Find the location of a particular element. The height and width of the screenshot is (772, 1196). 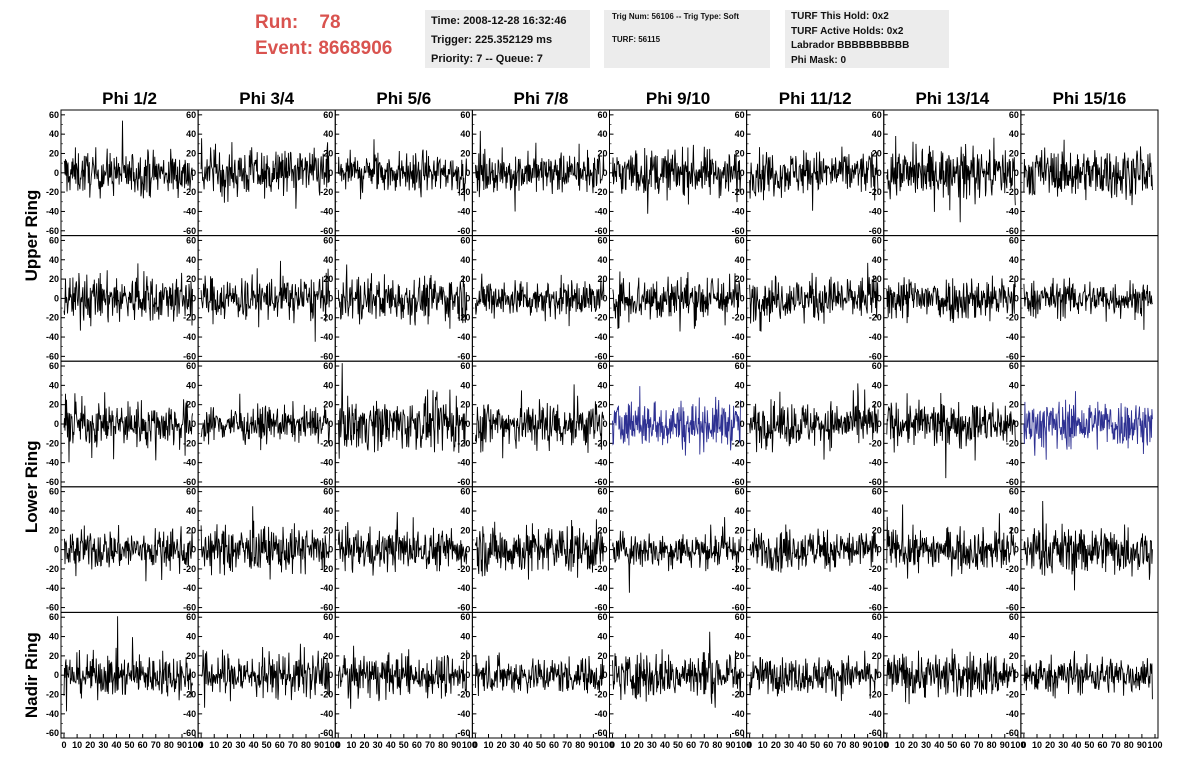

x-tick-label: 80 is located at coordinates (169, 745).